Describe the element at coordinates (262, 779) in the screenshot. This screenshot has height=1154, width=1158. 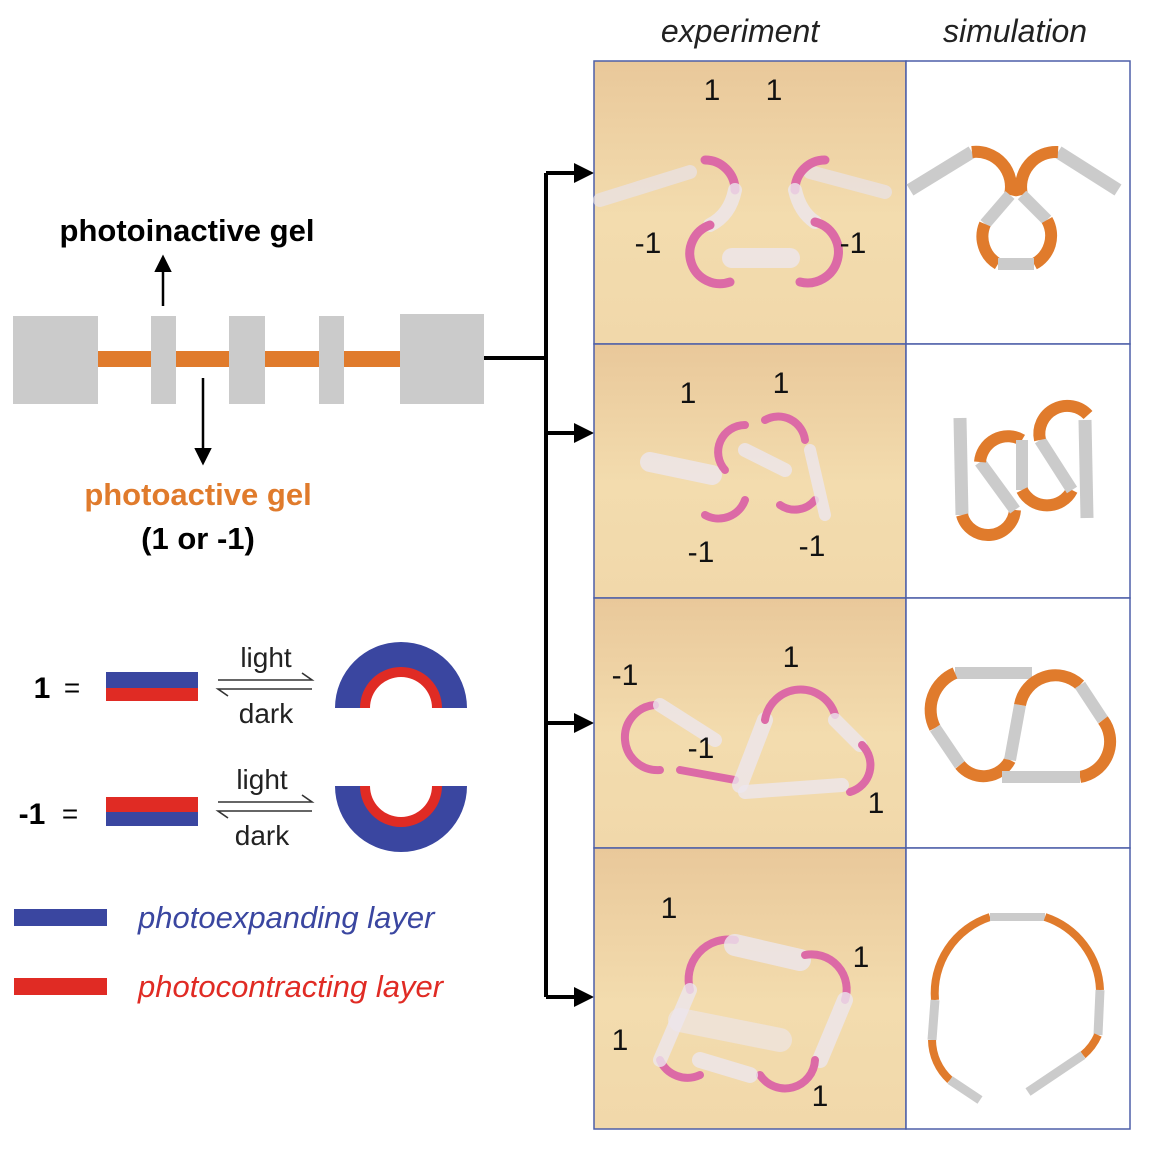
I see `minus-one-light: light` at that location.